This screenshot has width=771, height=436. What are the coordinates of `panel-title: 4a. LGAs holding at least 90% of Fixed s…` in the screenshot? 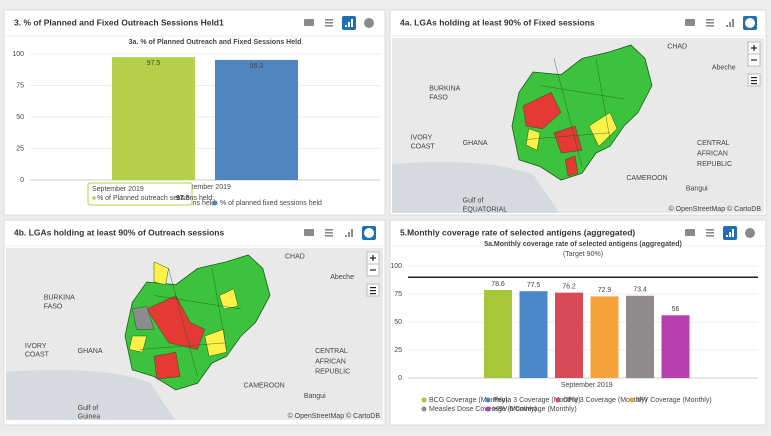 It's located at (497, 22).